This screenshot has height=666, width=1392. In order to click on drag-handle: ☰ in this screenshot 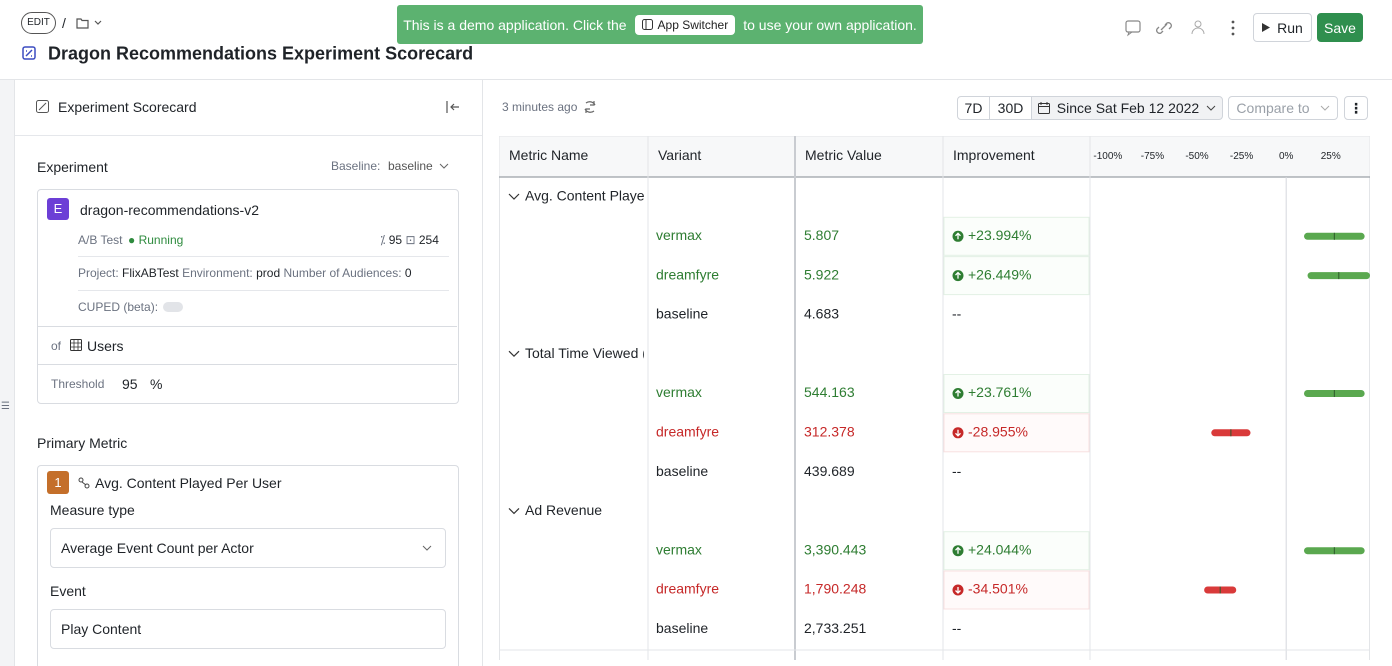, I will do `click(5, 406)`.